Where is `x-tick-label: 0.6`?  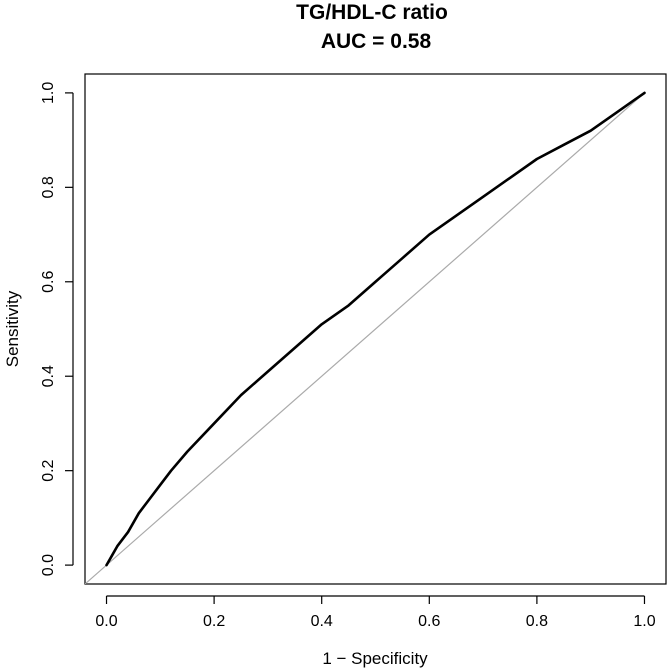 x-tick-label: 0.6 is located at coordinates (429, 621).